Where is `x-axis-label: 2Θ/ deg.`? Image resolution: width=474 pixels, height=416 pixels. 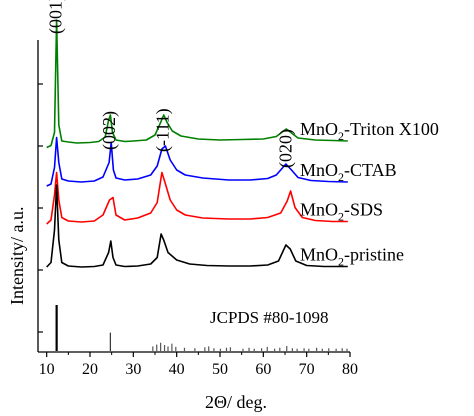 x-axis-label: 2Θ/ deg. is located at coordinates (236, 402).